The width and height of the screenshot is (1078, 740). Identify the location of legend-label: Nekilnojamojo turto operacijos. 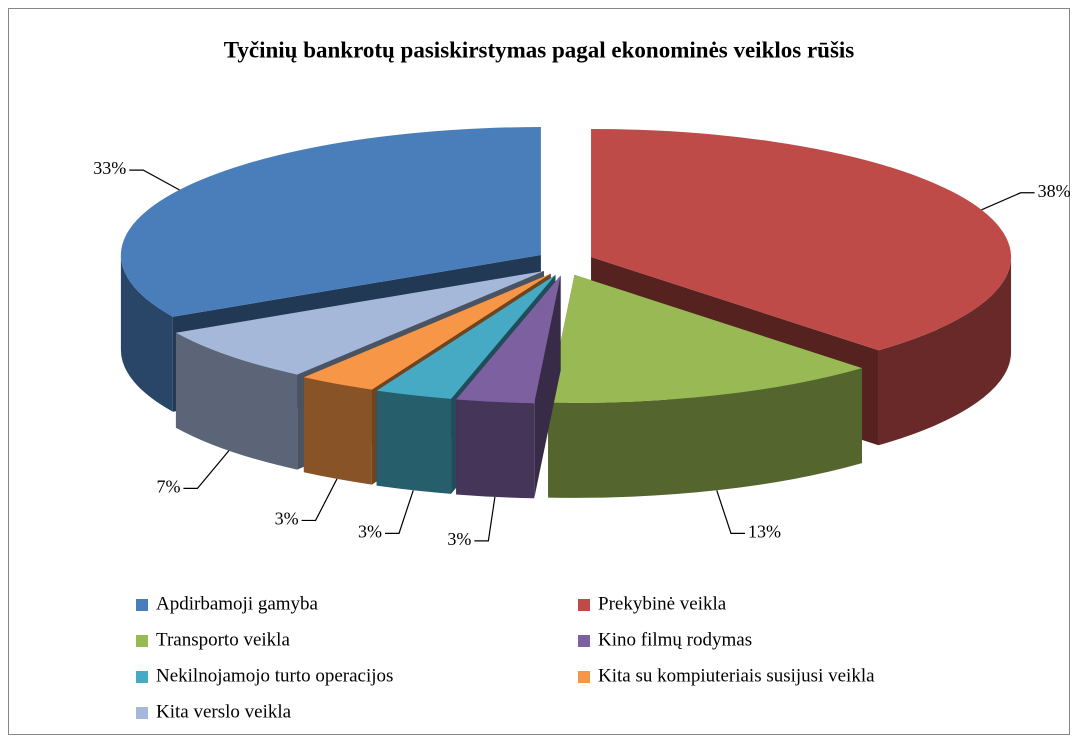
(274, 675).